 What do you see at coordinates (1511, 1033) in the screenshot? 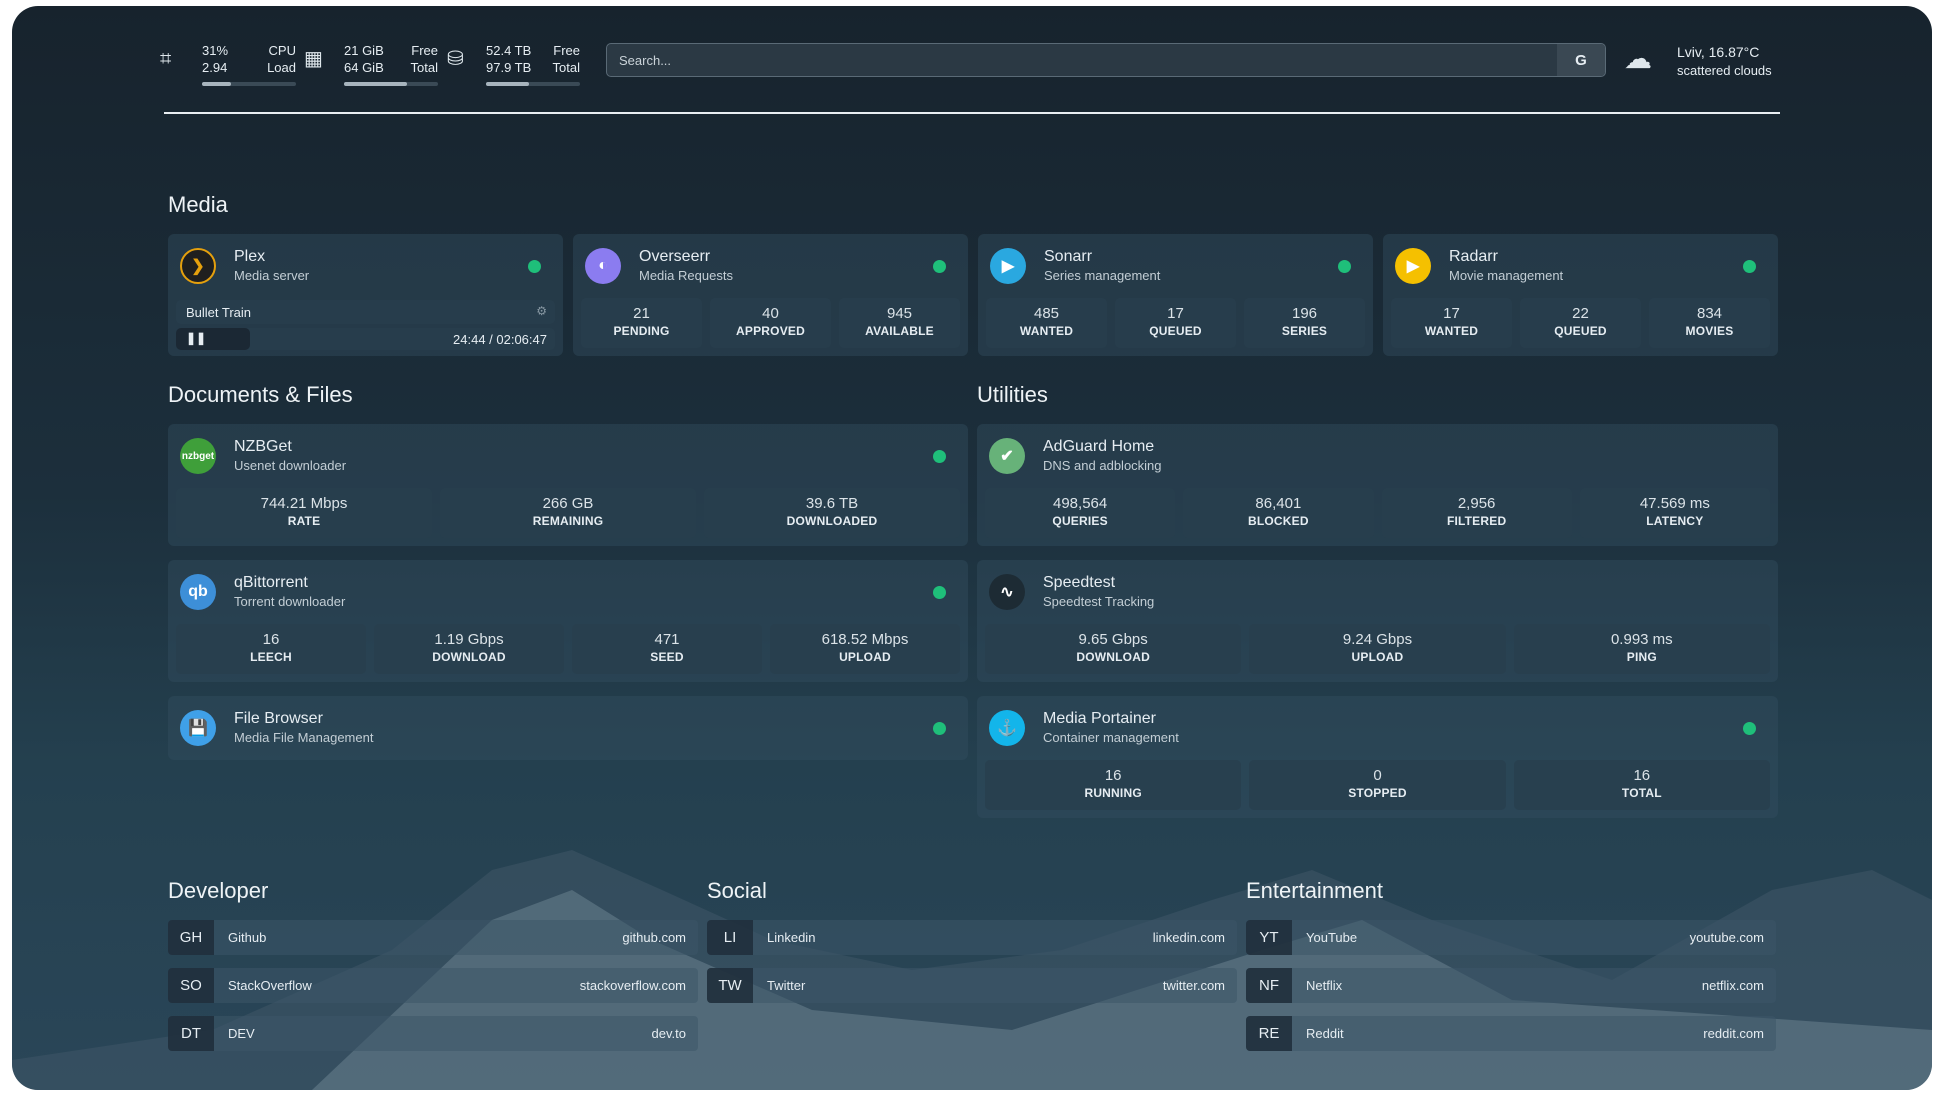
I see `link-reddit: RE Reddit reddit.com` at bounding box center [1511, 1033].